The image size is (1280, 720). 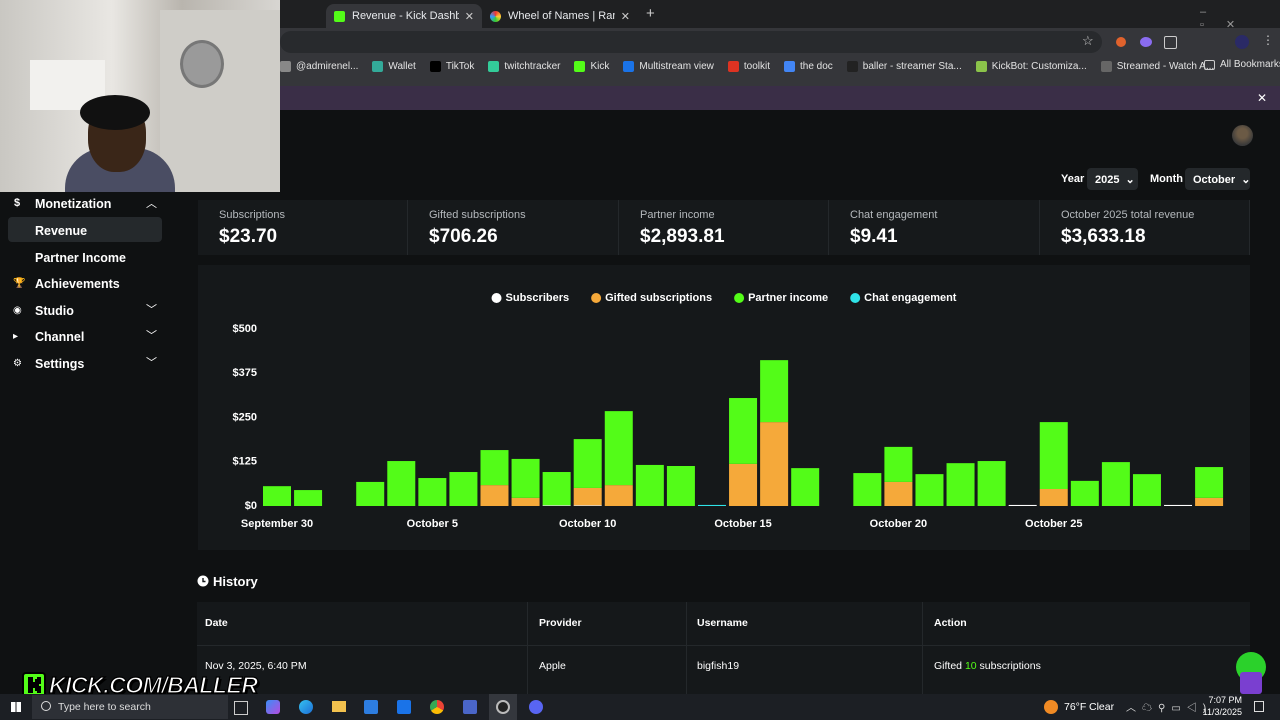 I want to click on year-select: 2025 ⌄, so click(x=1112, y=179).